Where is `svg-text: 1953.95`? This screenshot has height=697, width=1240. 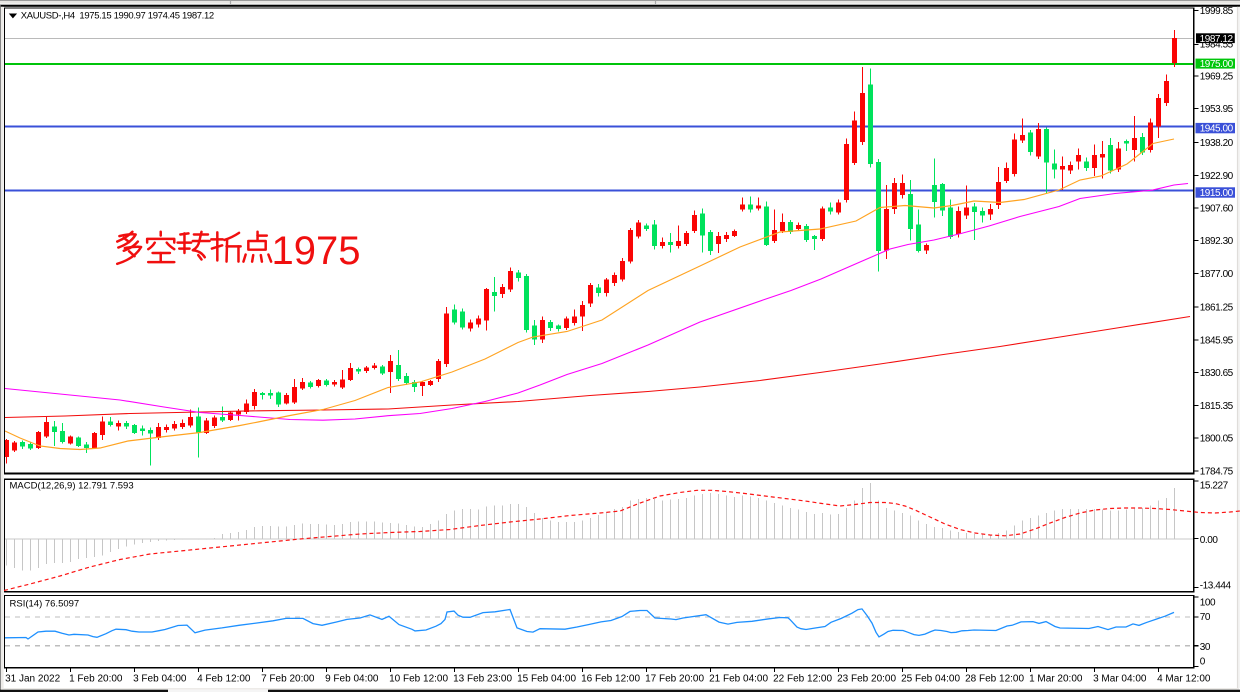
svg-text: 1953.95 is located at coordinates (1217, 109).